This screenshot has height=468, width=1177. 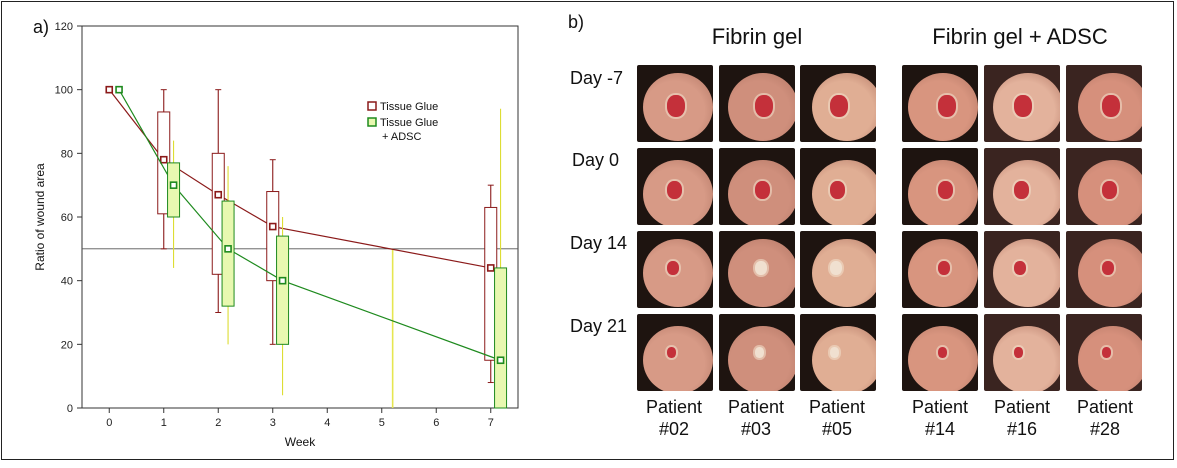 What do you see at coordinates (109, 423) in the screenshot?
I see `x-tick-label: 0` at bounding box center [109, 423].